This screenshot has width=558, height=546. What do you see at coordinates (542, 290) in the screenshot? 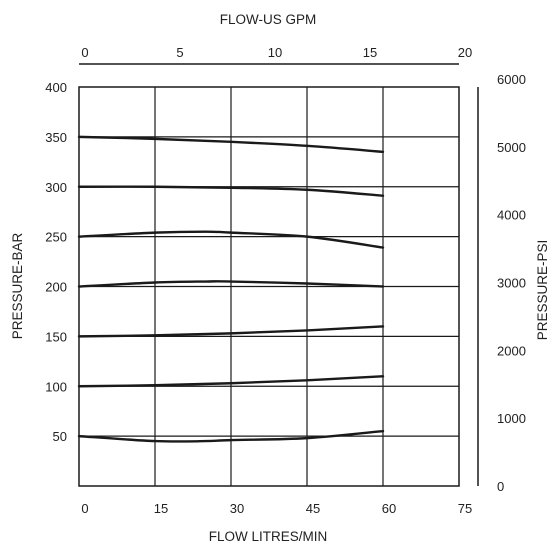
I see `right-axis-title: PRESSURE-PSI` at bounding box center [542, 290].